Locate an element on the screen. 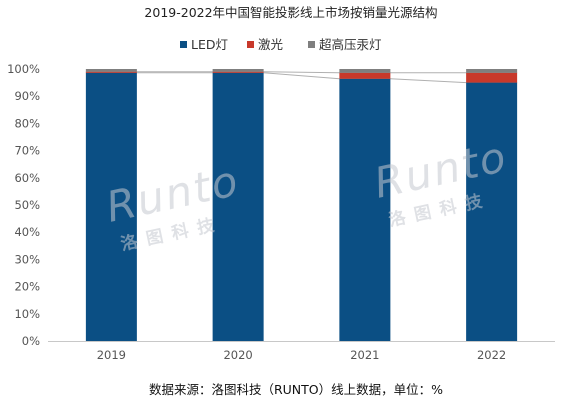  y-tick-label: 10% is located at coordinates (27, 314).